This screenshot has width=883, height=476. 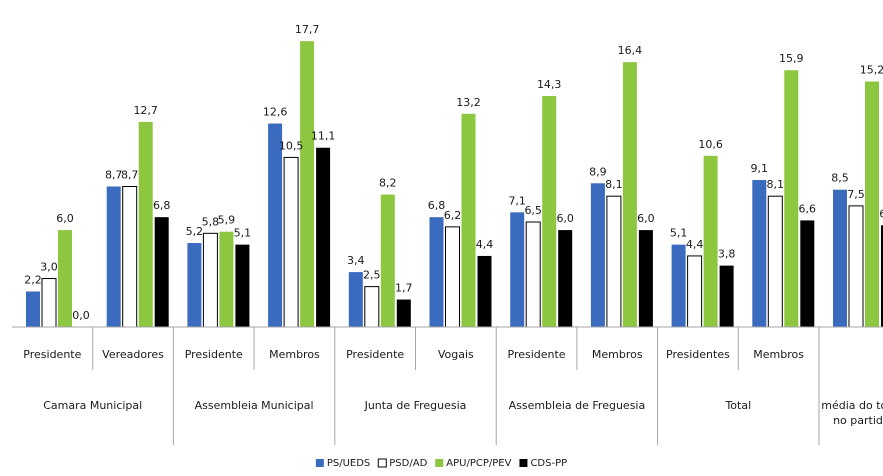 I want to click on data-label-ps-ueds-9: 9,1, so click(x=760, y=168).